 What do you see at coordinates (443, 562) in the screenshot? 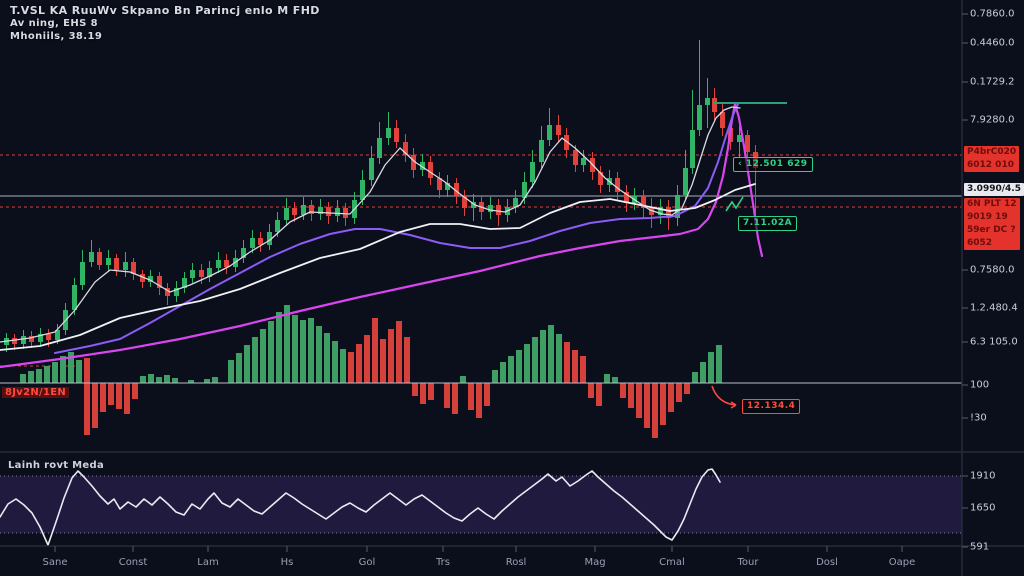
I see `time-axis-label: Trs` at bounding box center [443, 562].